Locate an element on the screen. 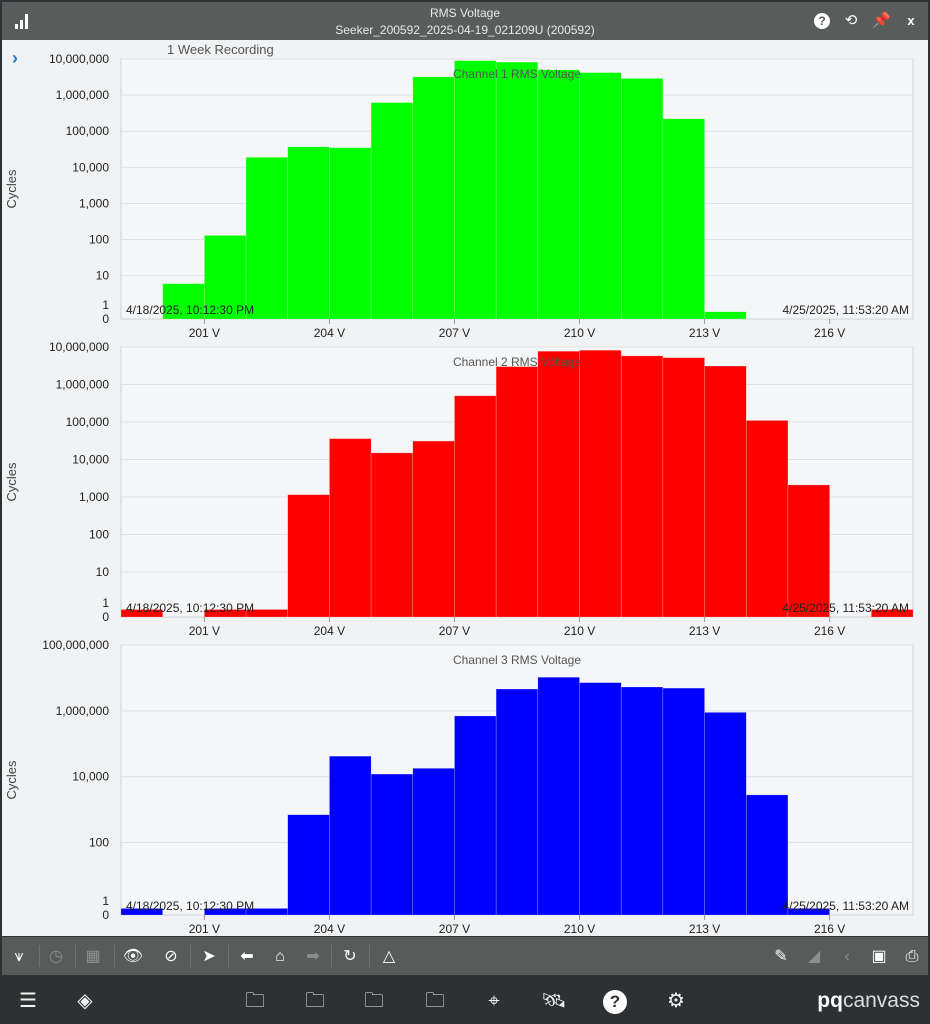 This screenshot has height=1024, width=930. y-axis-label: Cycles is located at coordinates (11, 189).